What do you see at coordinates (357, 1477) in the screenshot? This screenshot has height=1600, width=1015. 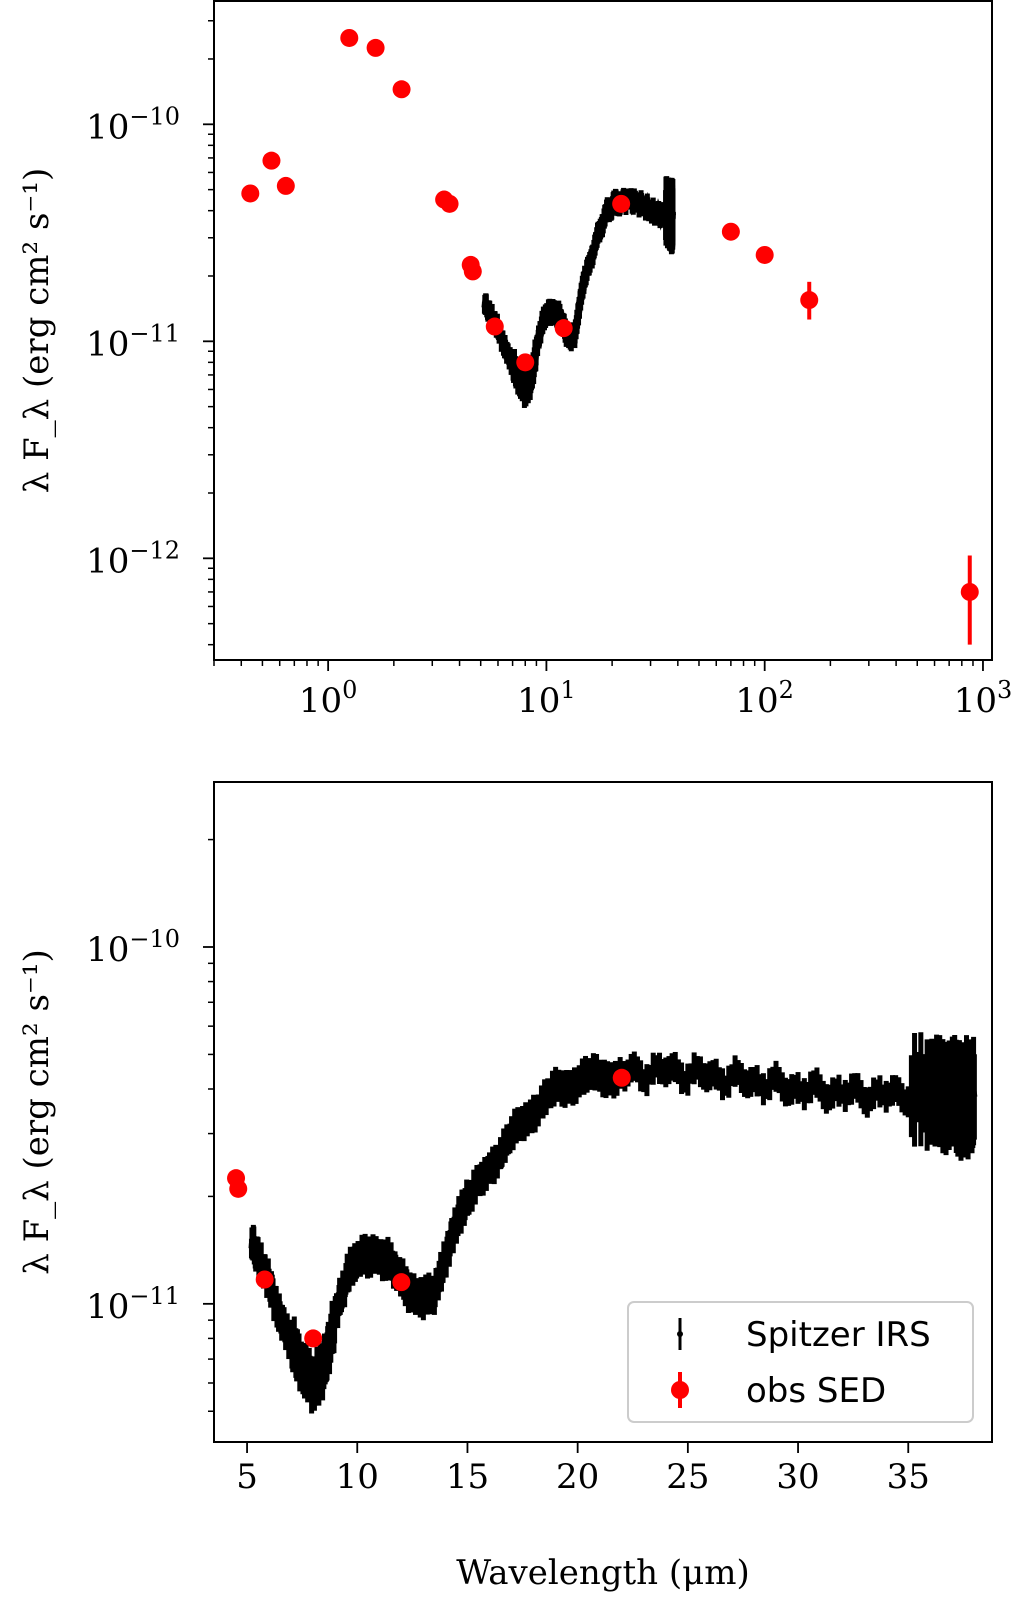 I see `x-tick-label: 10` at bounding box center [357, 1477].